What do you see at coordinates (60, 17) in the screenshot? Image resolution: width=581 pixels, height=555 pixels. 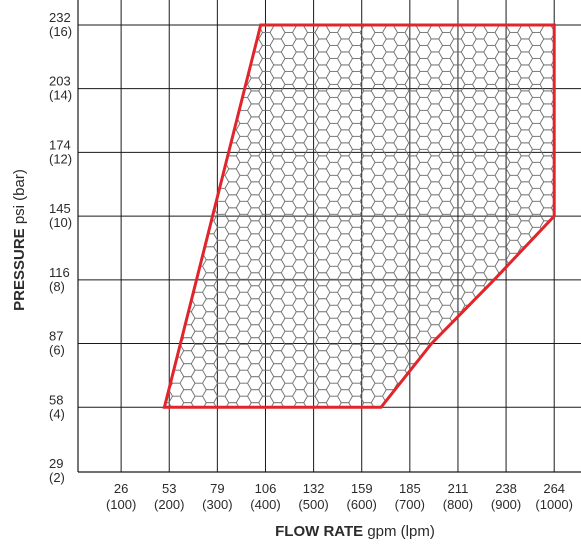 I see `y-tick-psi: 232` at bounding box center [60, 17].